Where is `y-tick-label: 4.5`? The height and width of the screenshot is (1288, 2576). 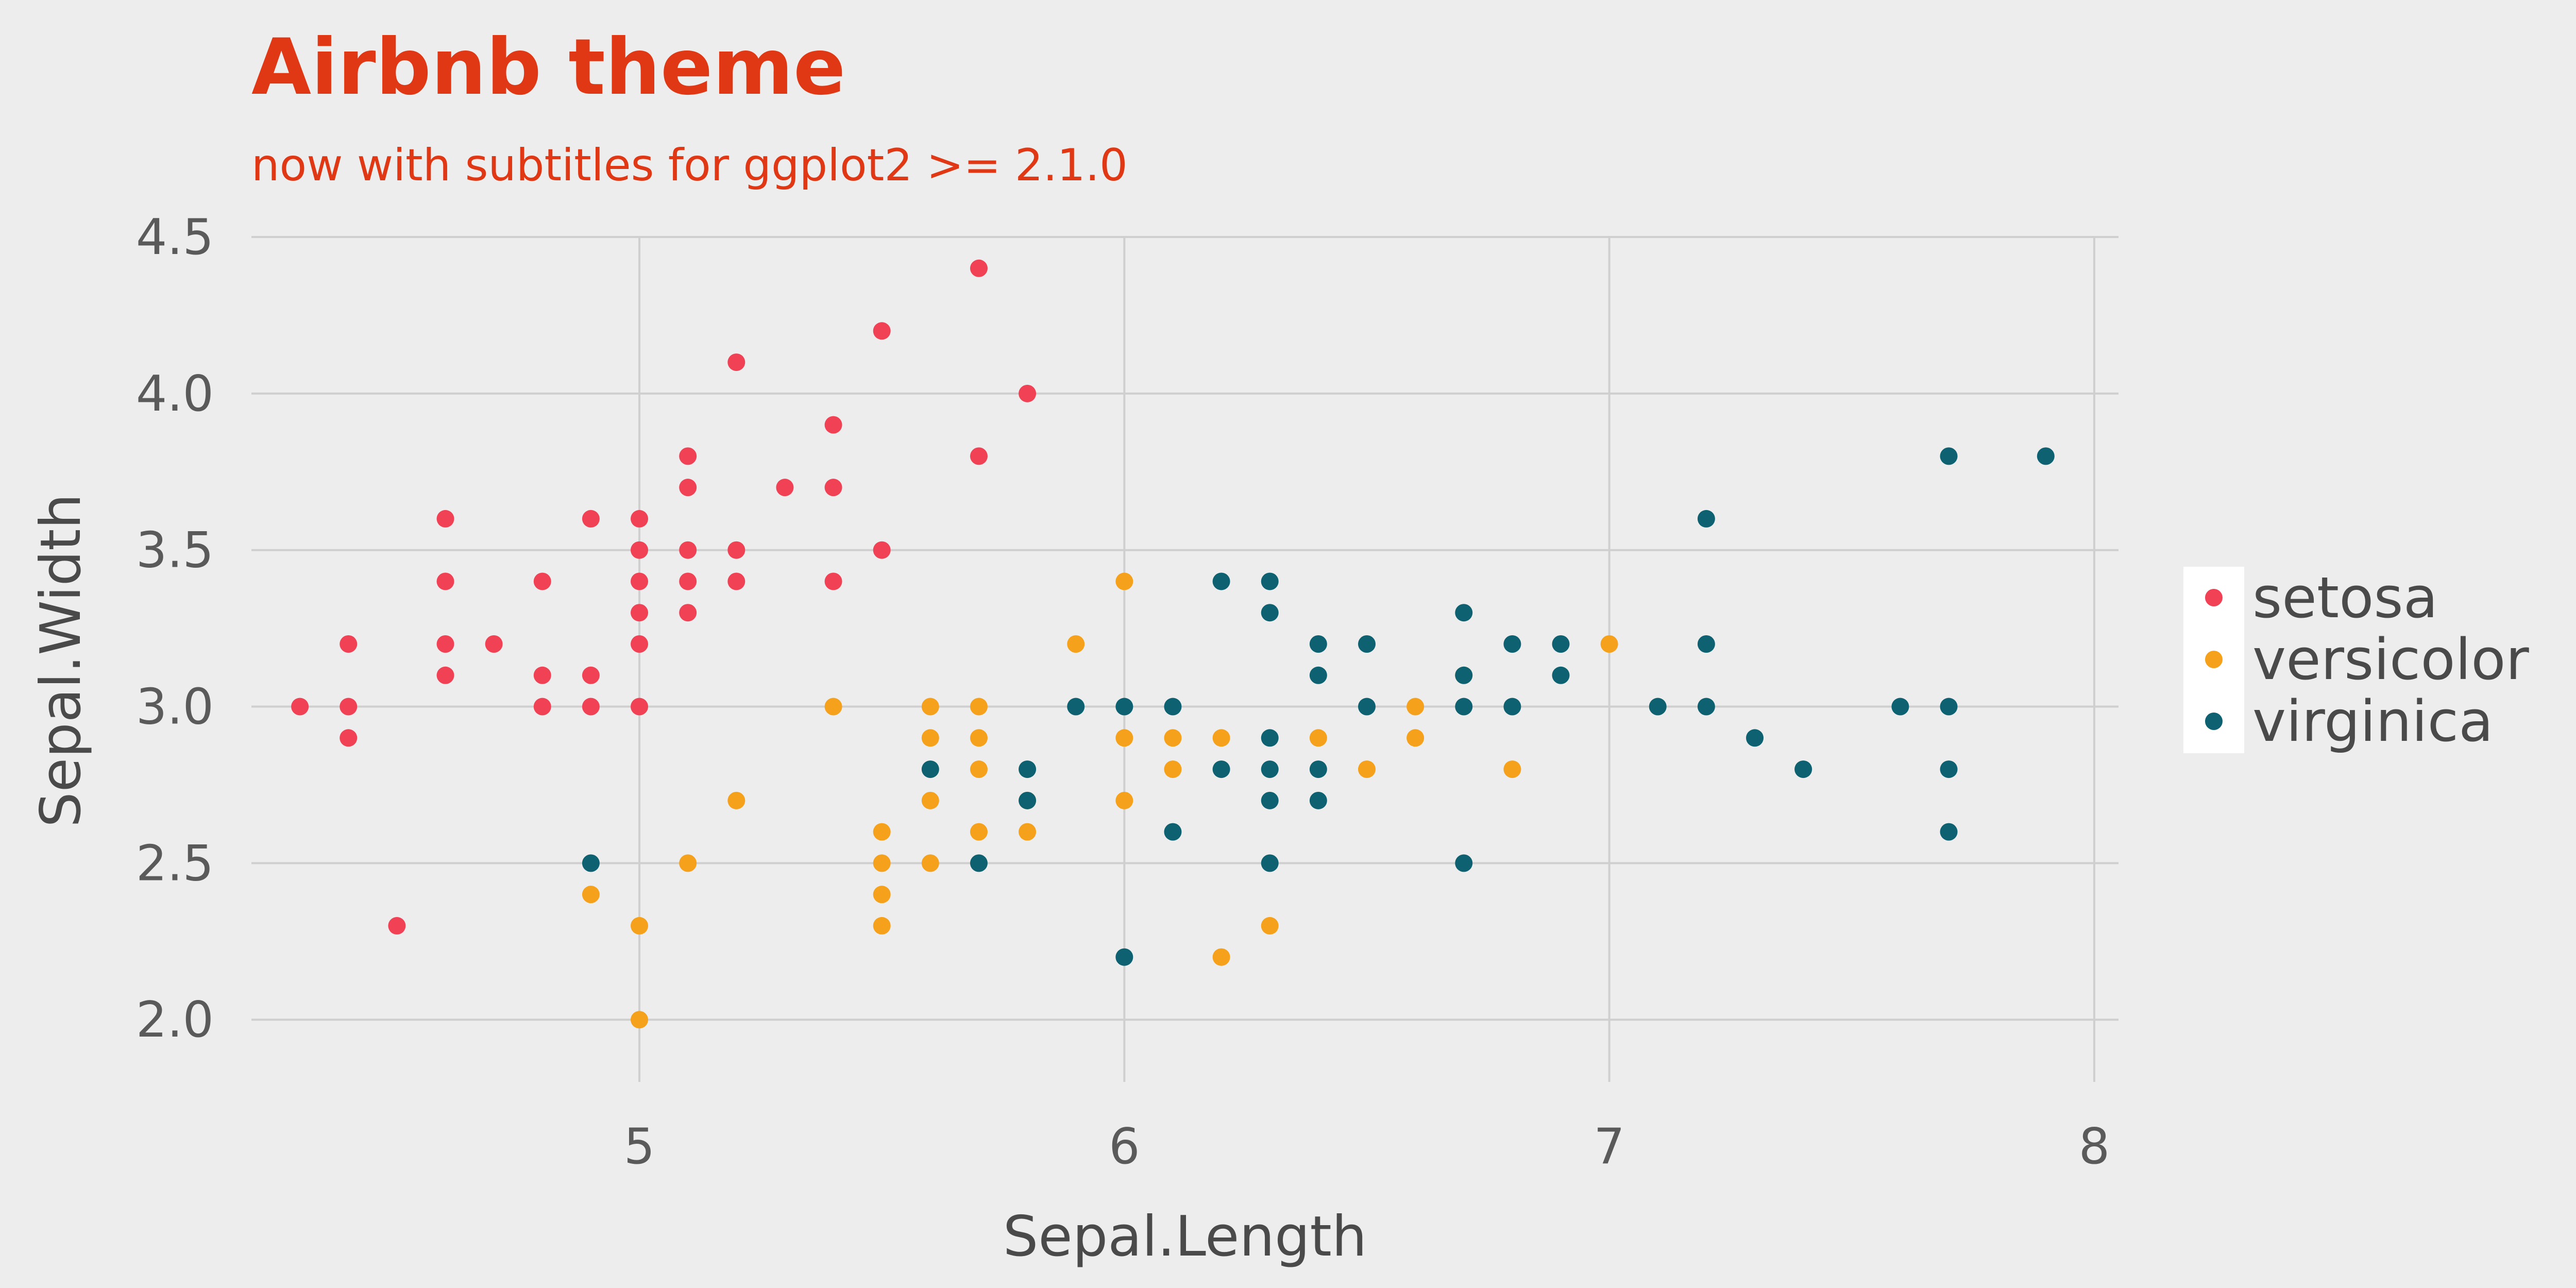
y-tick-label: 4.5 is located at coordinates (175, 237).